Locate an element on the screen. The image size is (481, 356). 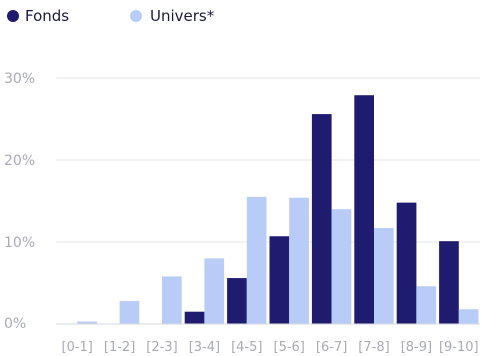
x-tick-label: [0-1] is located at coordinates (77, 347).